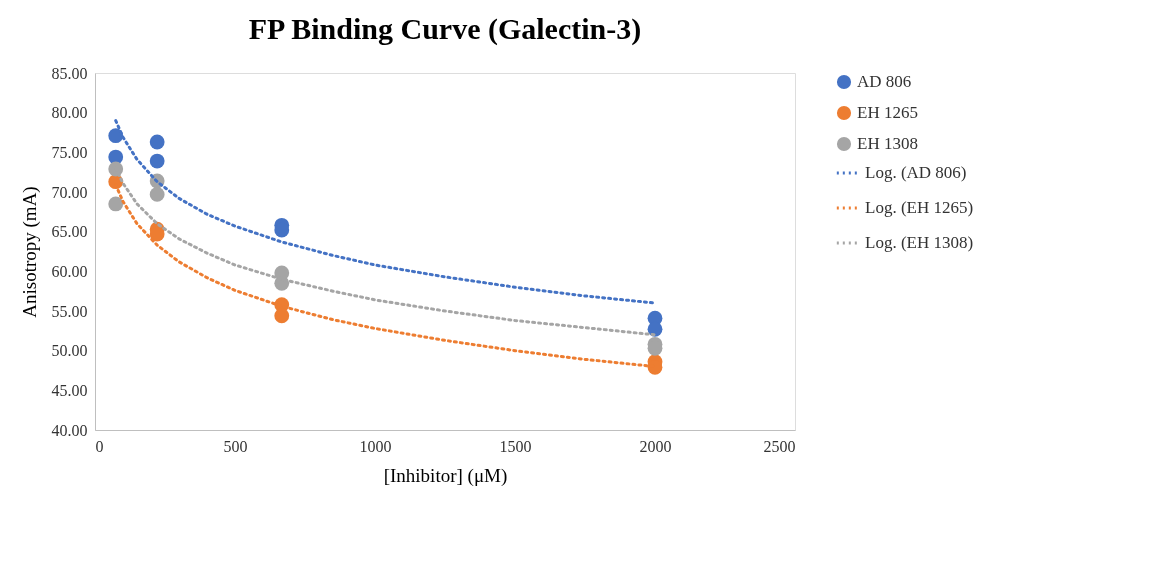  Describe the element at coordinates (887, 112) in the screenshot. I see `legend-label: EH 1265` at that location.